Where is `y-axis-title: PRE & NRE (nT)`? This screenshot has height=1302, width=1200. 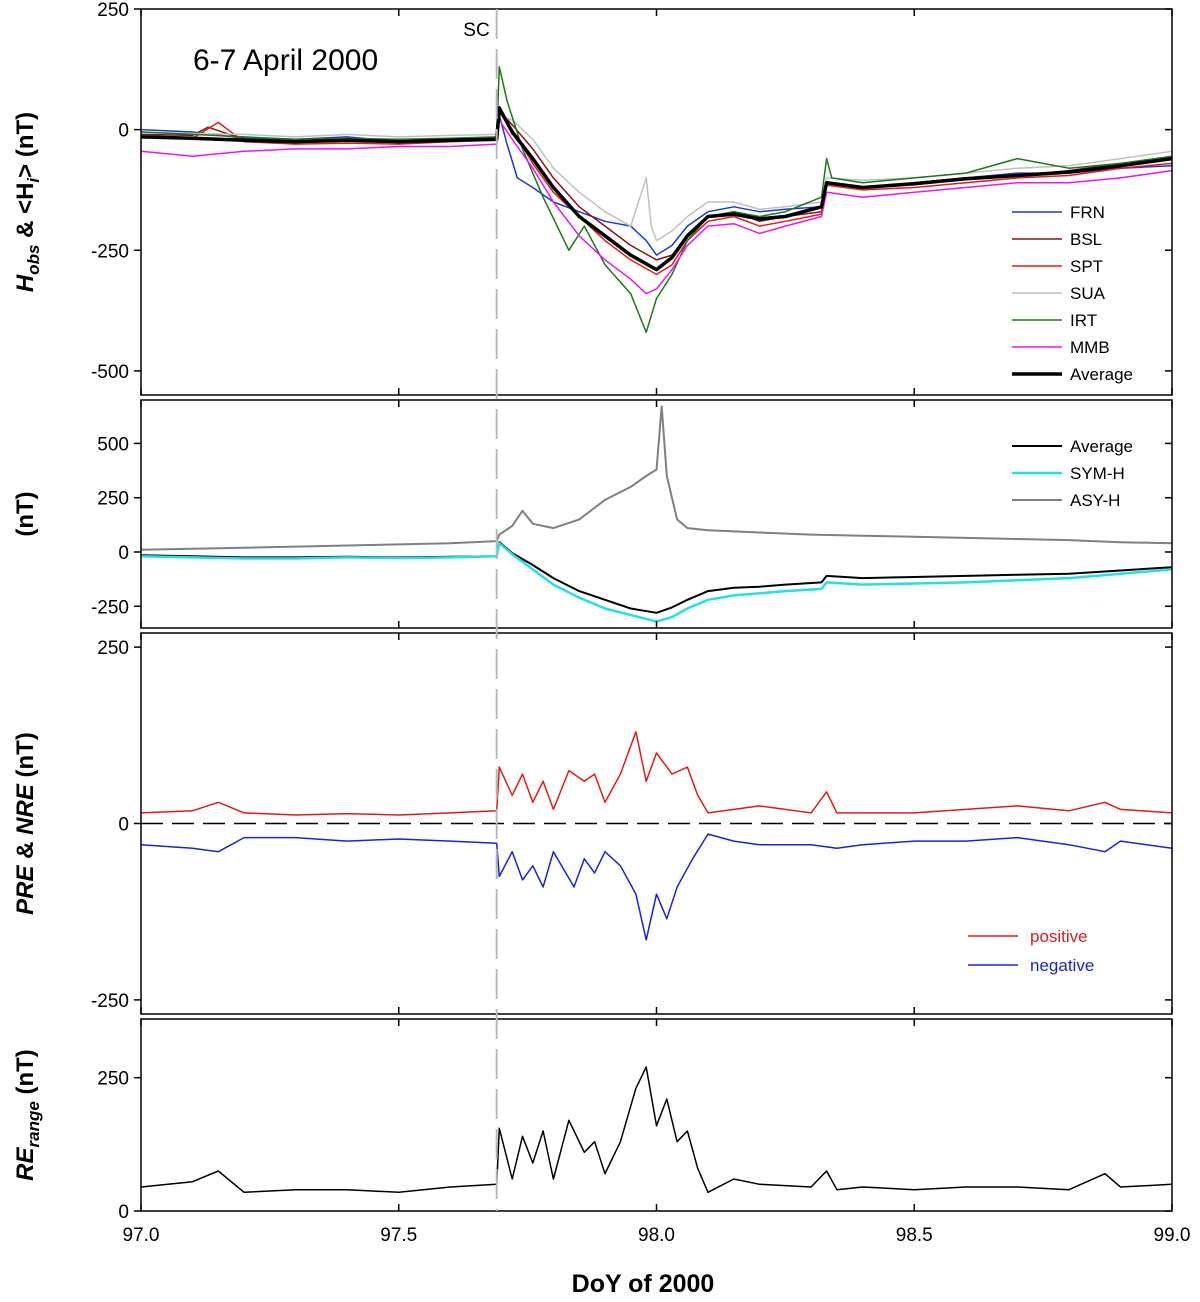
y-axis-title: PRE & NRE (nT) is located at coordinates (25, 823).